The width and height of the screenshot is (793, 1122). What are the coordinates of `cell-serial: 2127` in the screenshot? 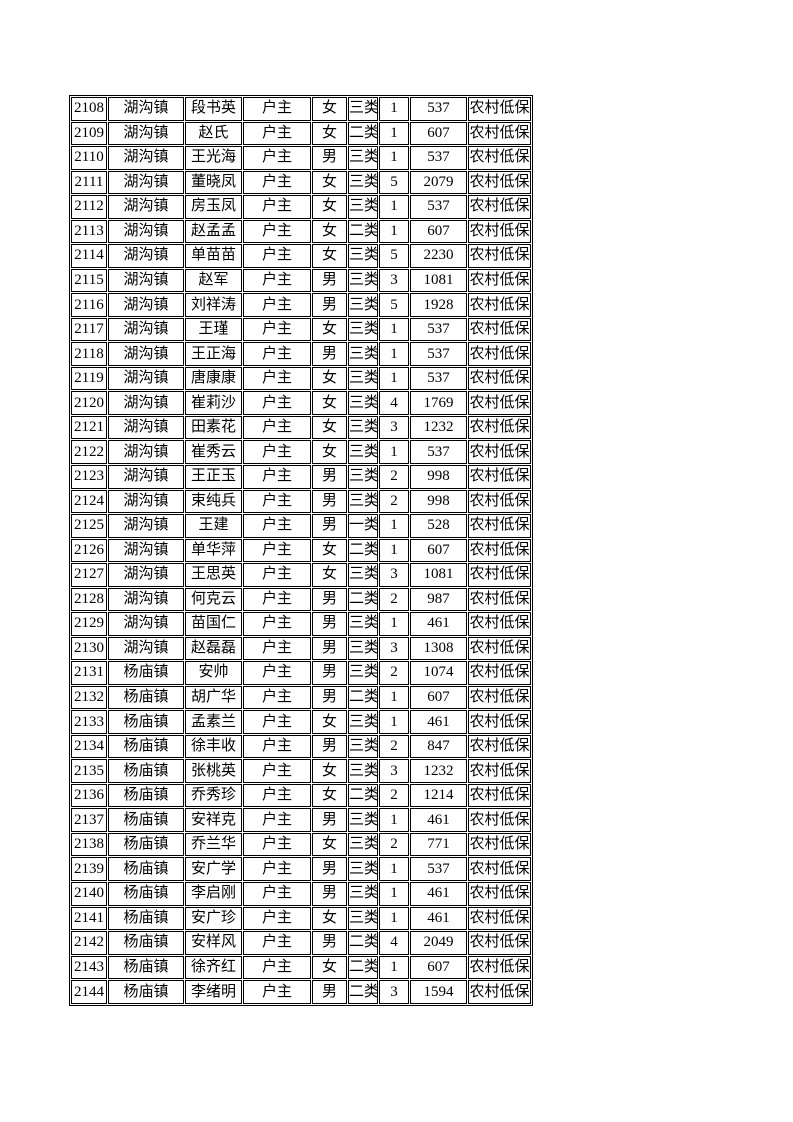 It's located at (89, 575).